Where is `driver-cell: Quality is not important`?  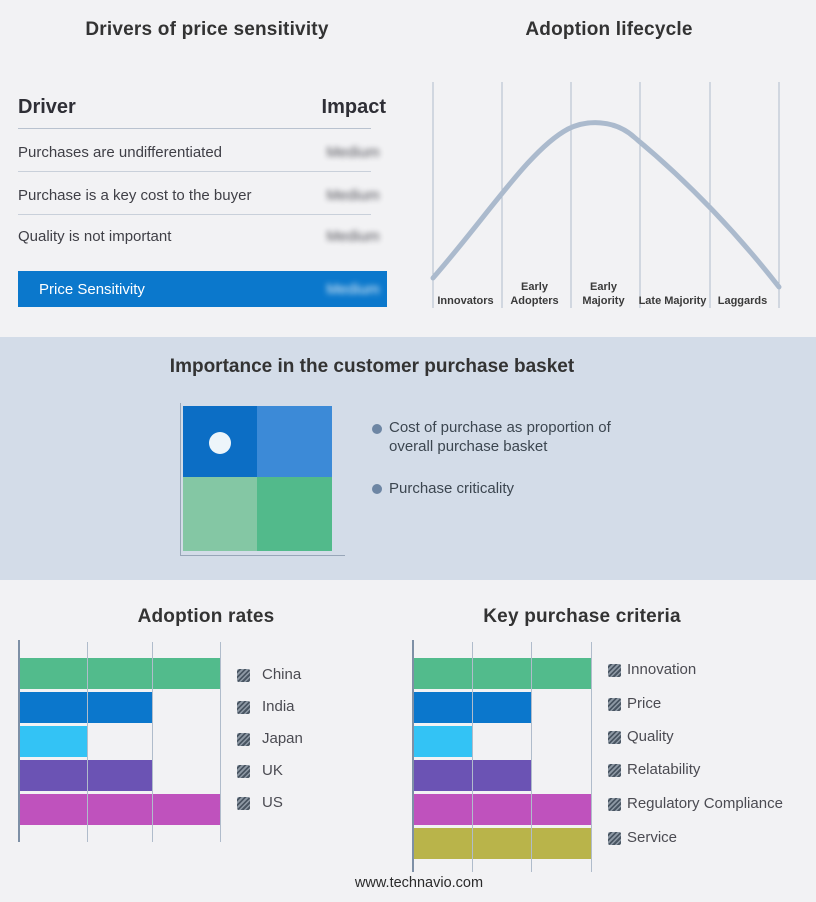 driver-cell: Quality is not important is located at coordinates (95, 236).